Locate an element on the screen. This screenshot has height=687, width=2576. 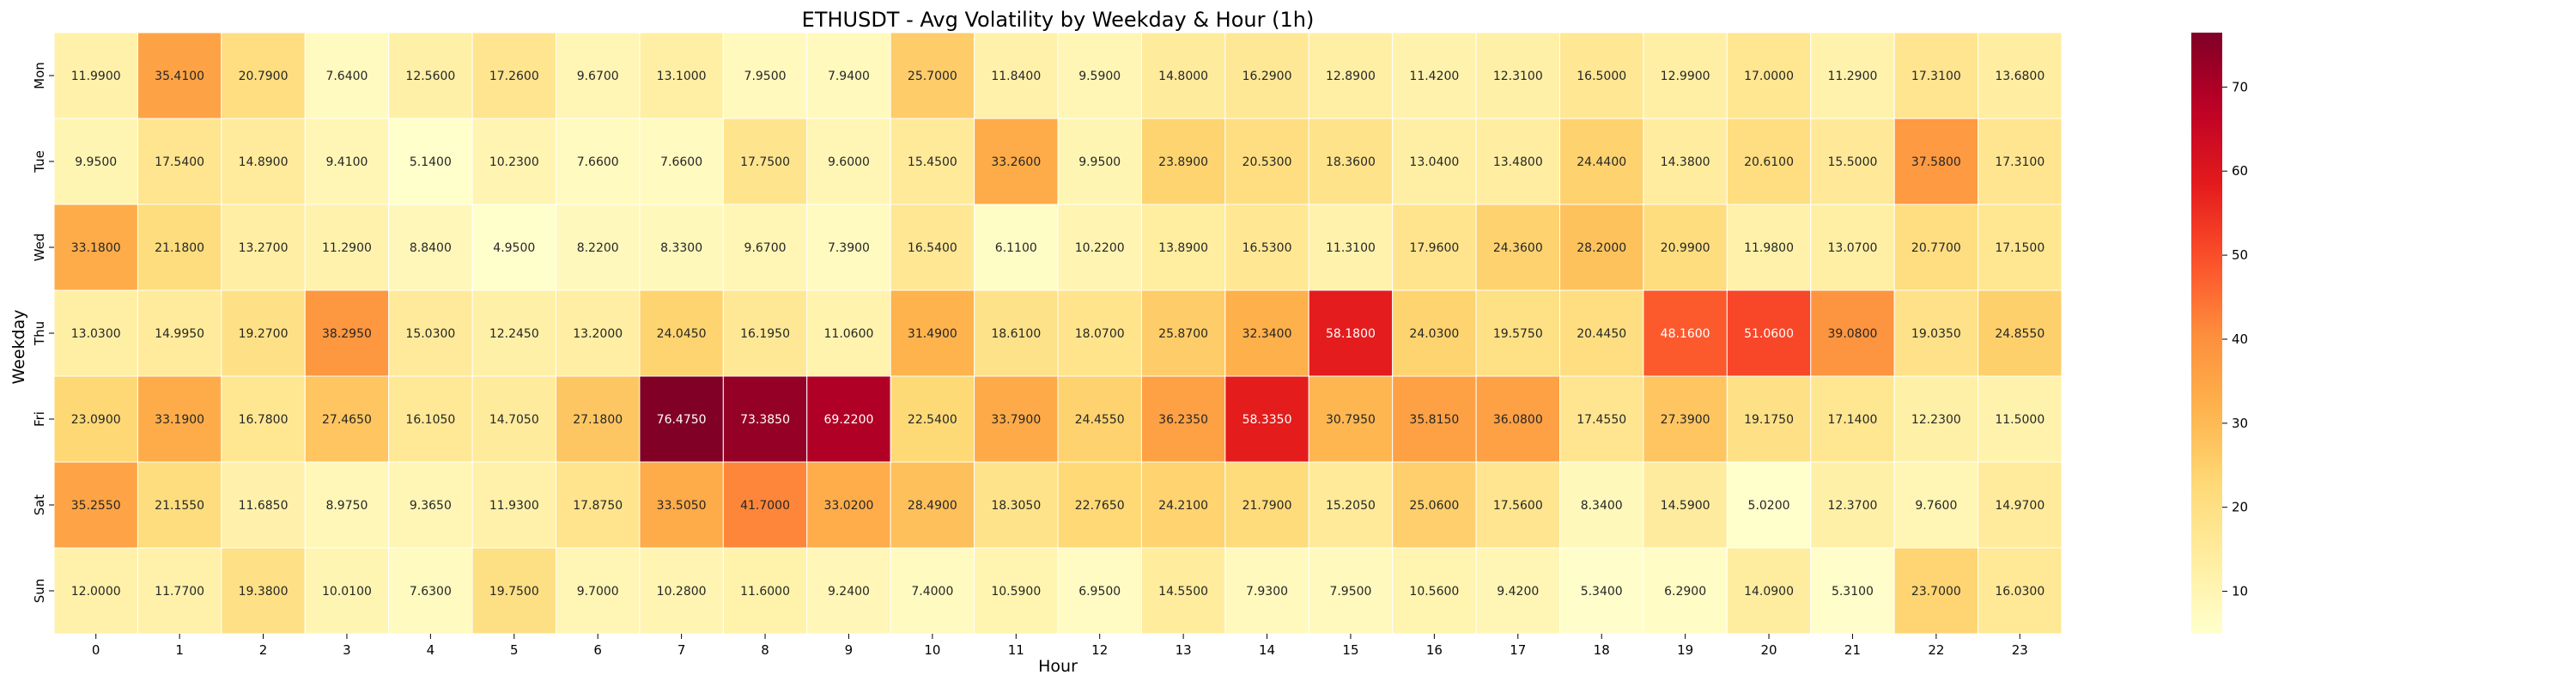
cell-value-label: 11.7700 is located at coordinates (180, 592).